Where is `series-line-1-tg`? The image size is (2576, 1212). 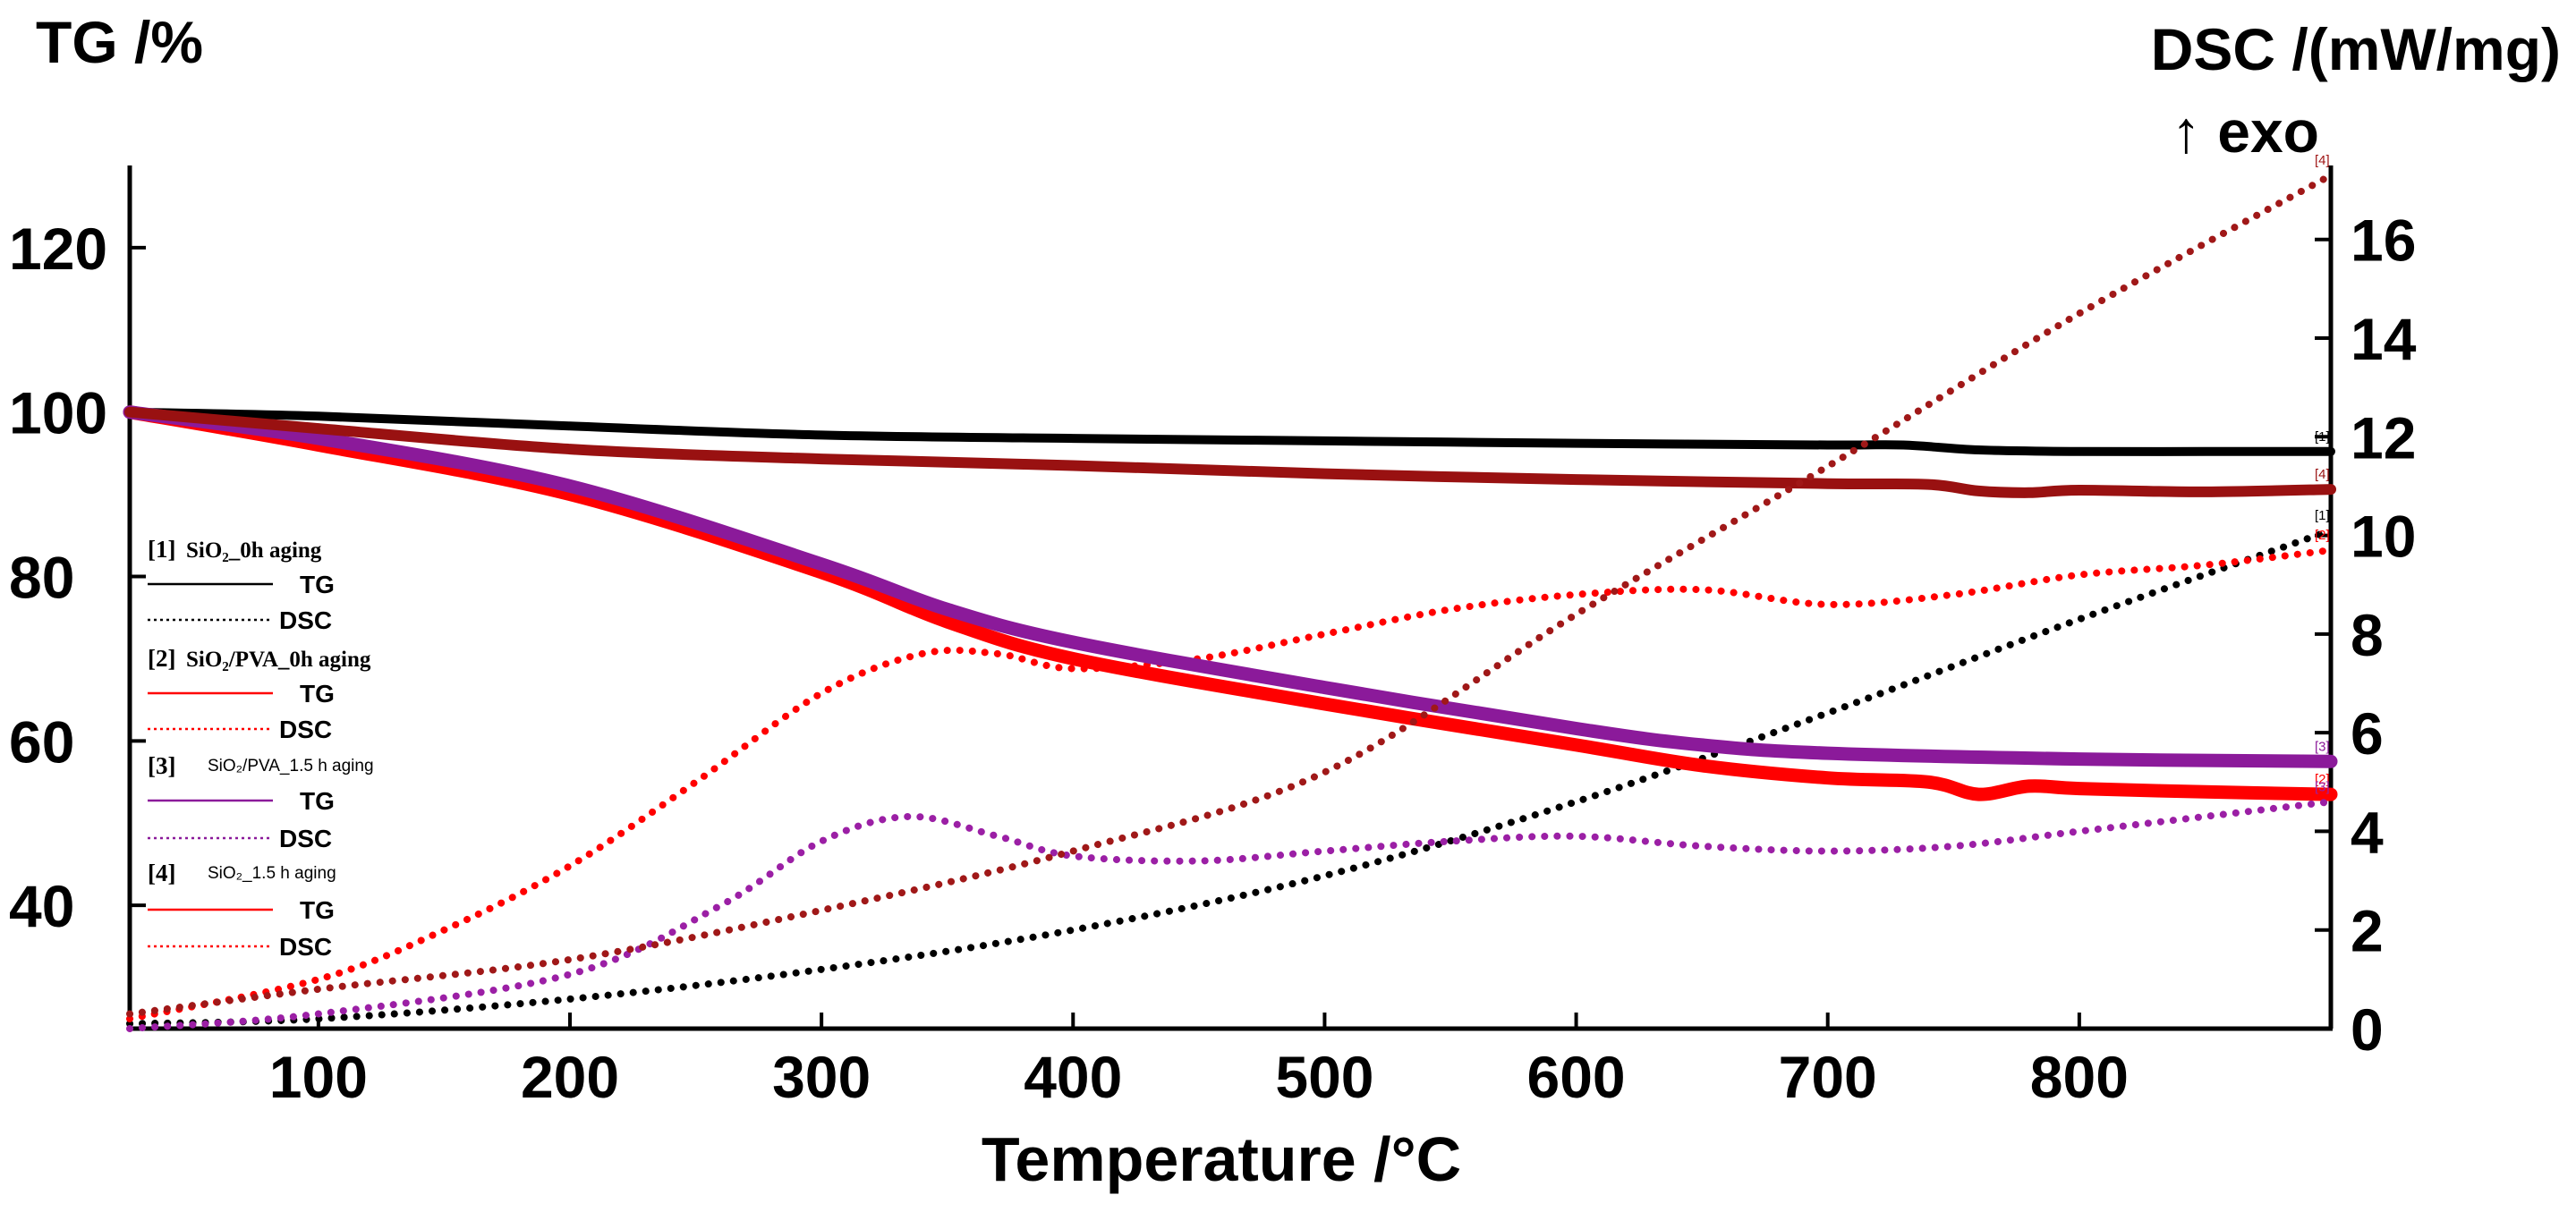 series-line-1-tg is located at coordinates (1230, 431).